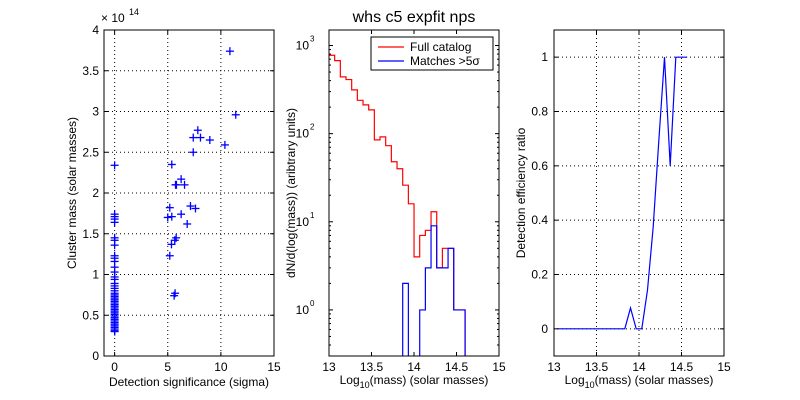  Describe the element at coordinates (724, 367) in the screenshot. I see `efficiency-xtick-label: 15` at that location.